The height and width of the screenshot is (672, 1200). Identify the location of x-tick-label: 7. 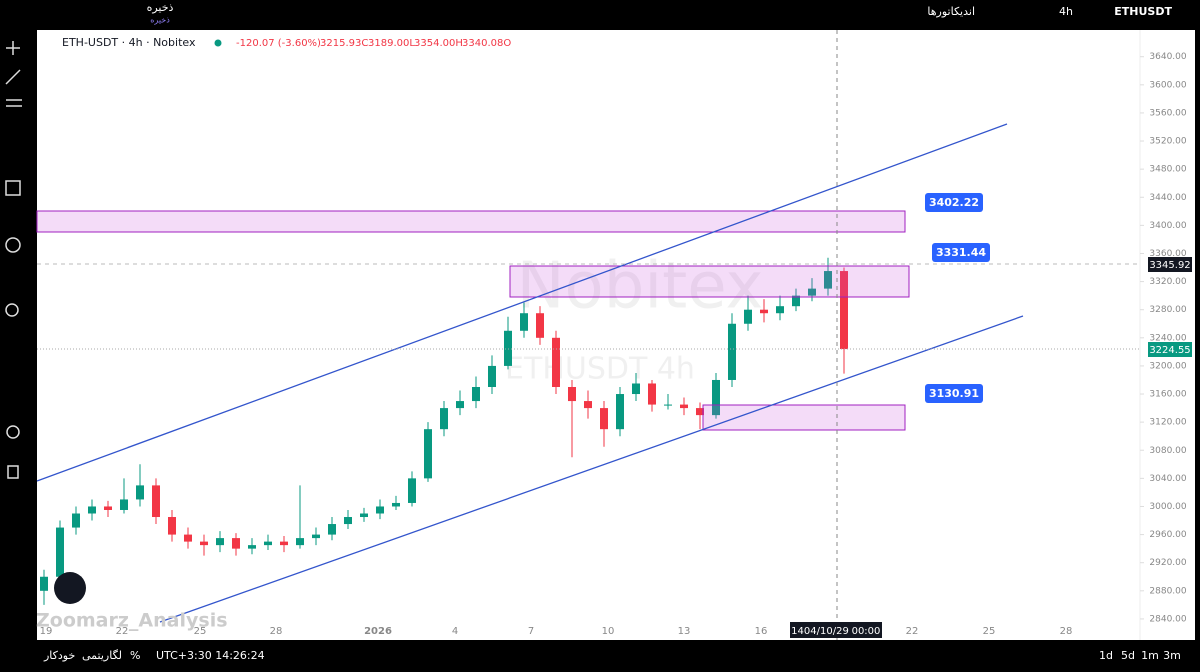
(531, 631).